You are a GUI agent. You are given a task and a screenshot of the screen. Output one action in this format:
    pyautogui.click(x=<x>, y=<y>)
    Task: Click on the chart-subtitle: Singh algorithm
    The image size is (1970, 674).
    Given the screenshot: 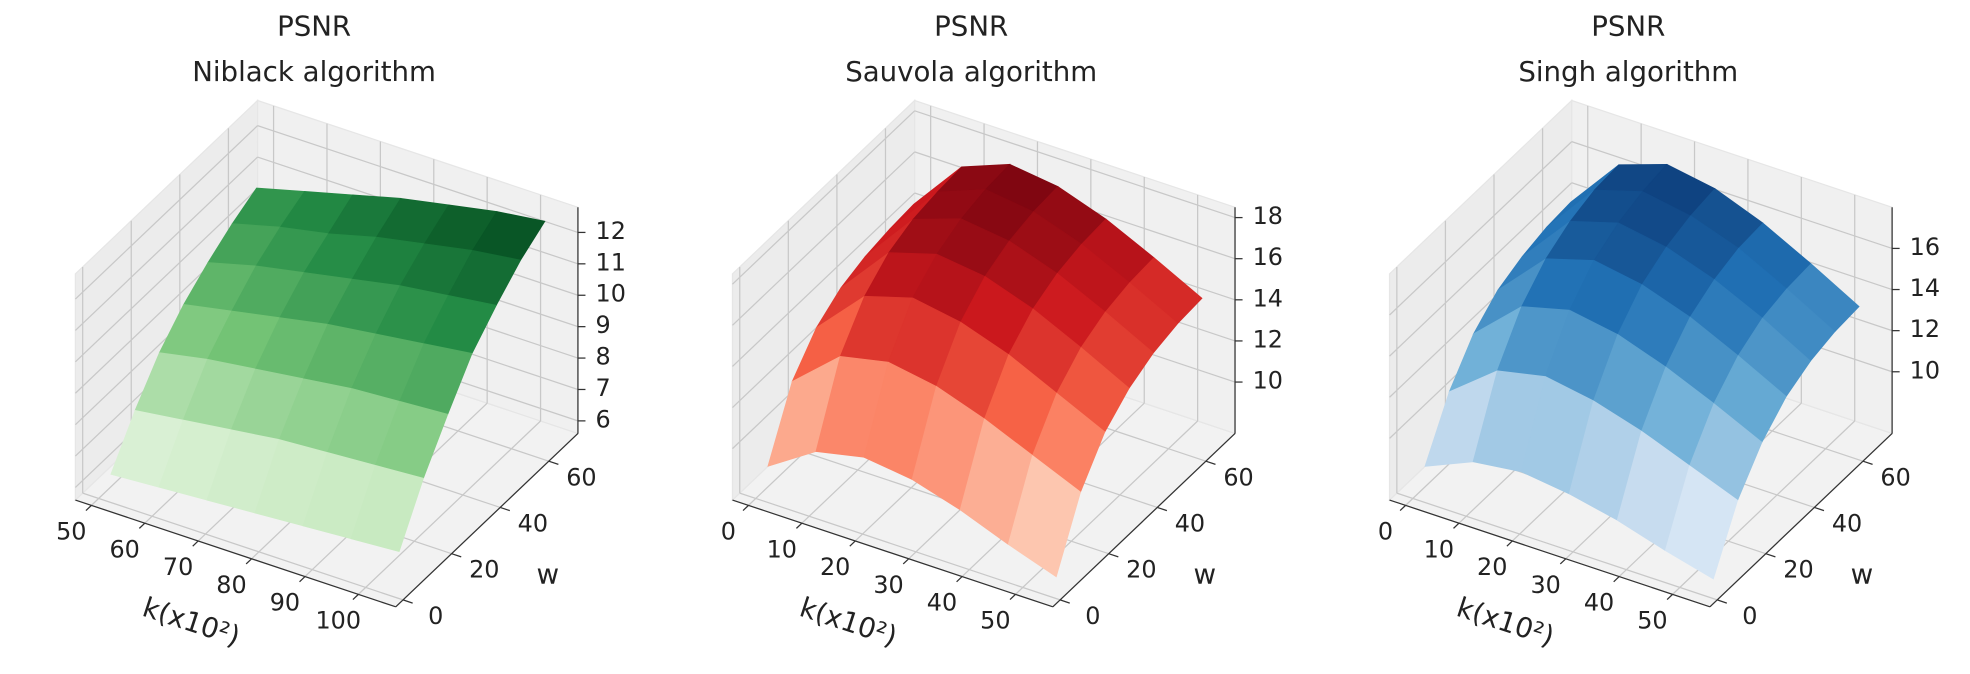 What is the action you would take?
    pyautogui.click(x=1628, y=71)
    